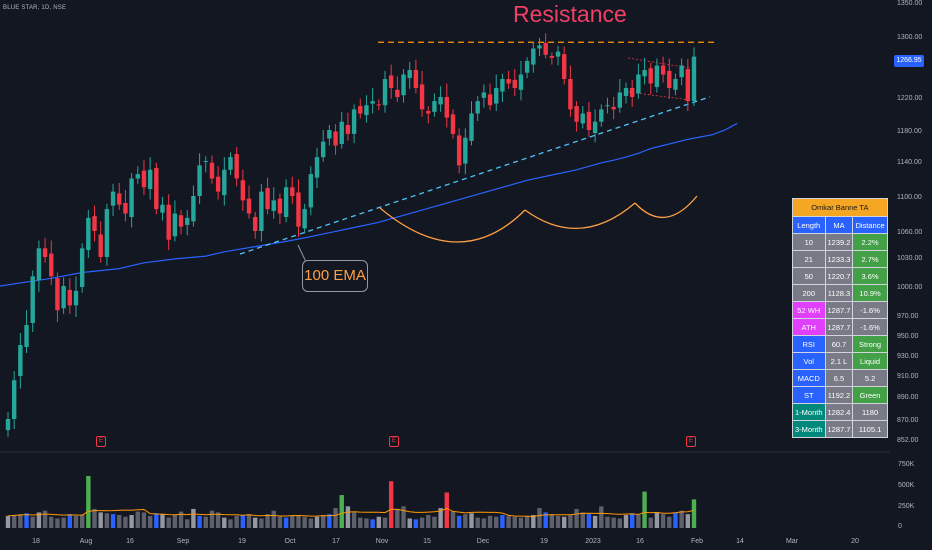 The height and width of the screenshot is (550, 932). I want to click on row-ma: 1239.2, so click(839, 242).